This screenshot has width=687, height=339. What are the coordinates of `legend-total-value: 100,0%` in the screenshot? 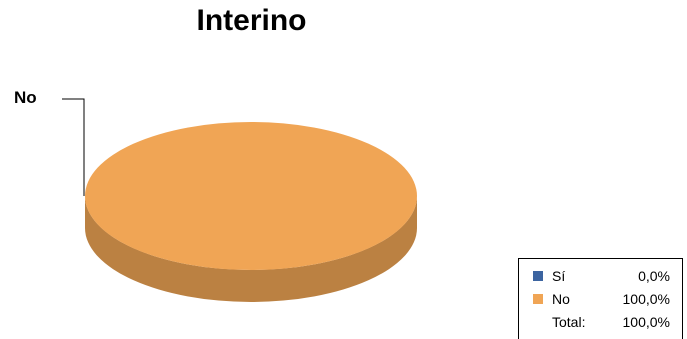 It's located at (646, 322).